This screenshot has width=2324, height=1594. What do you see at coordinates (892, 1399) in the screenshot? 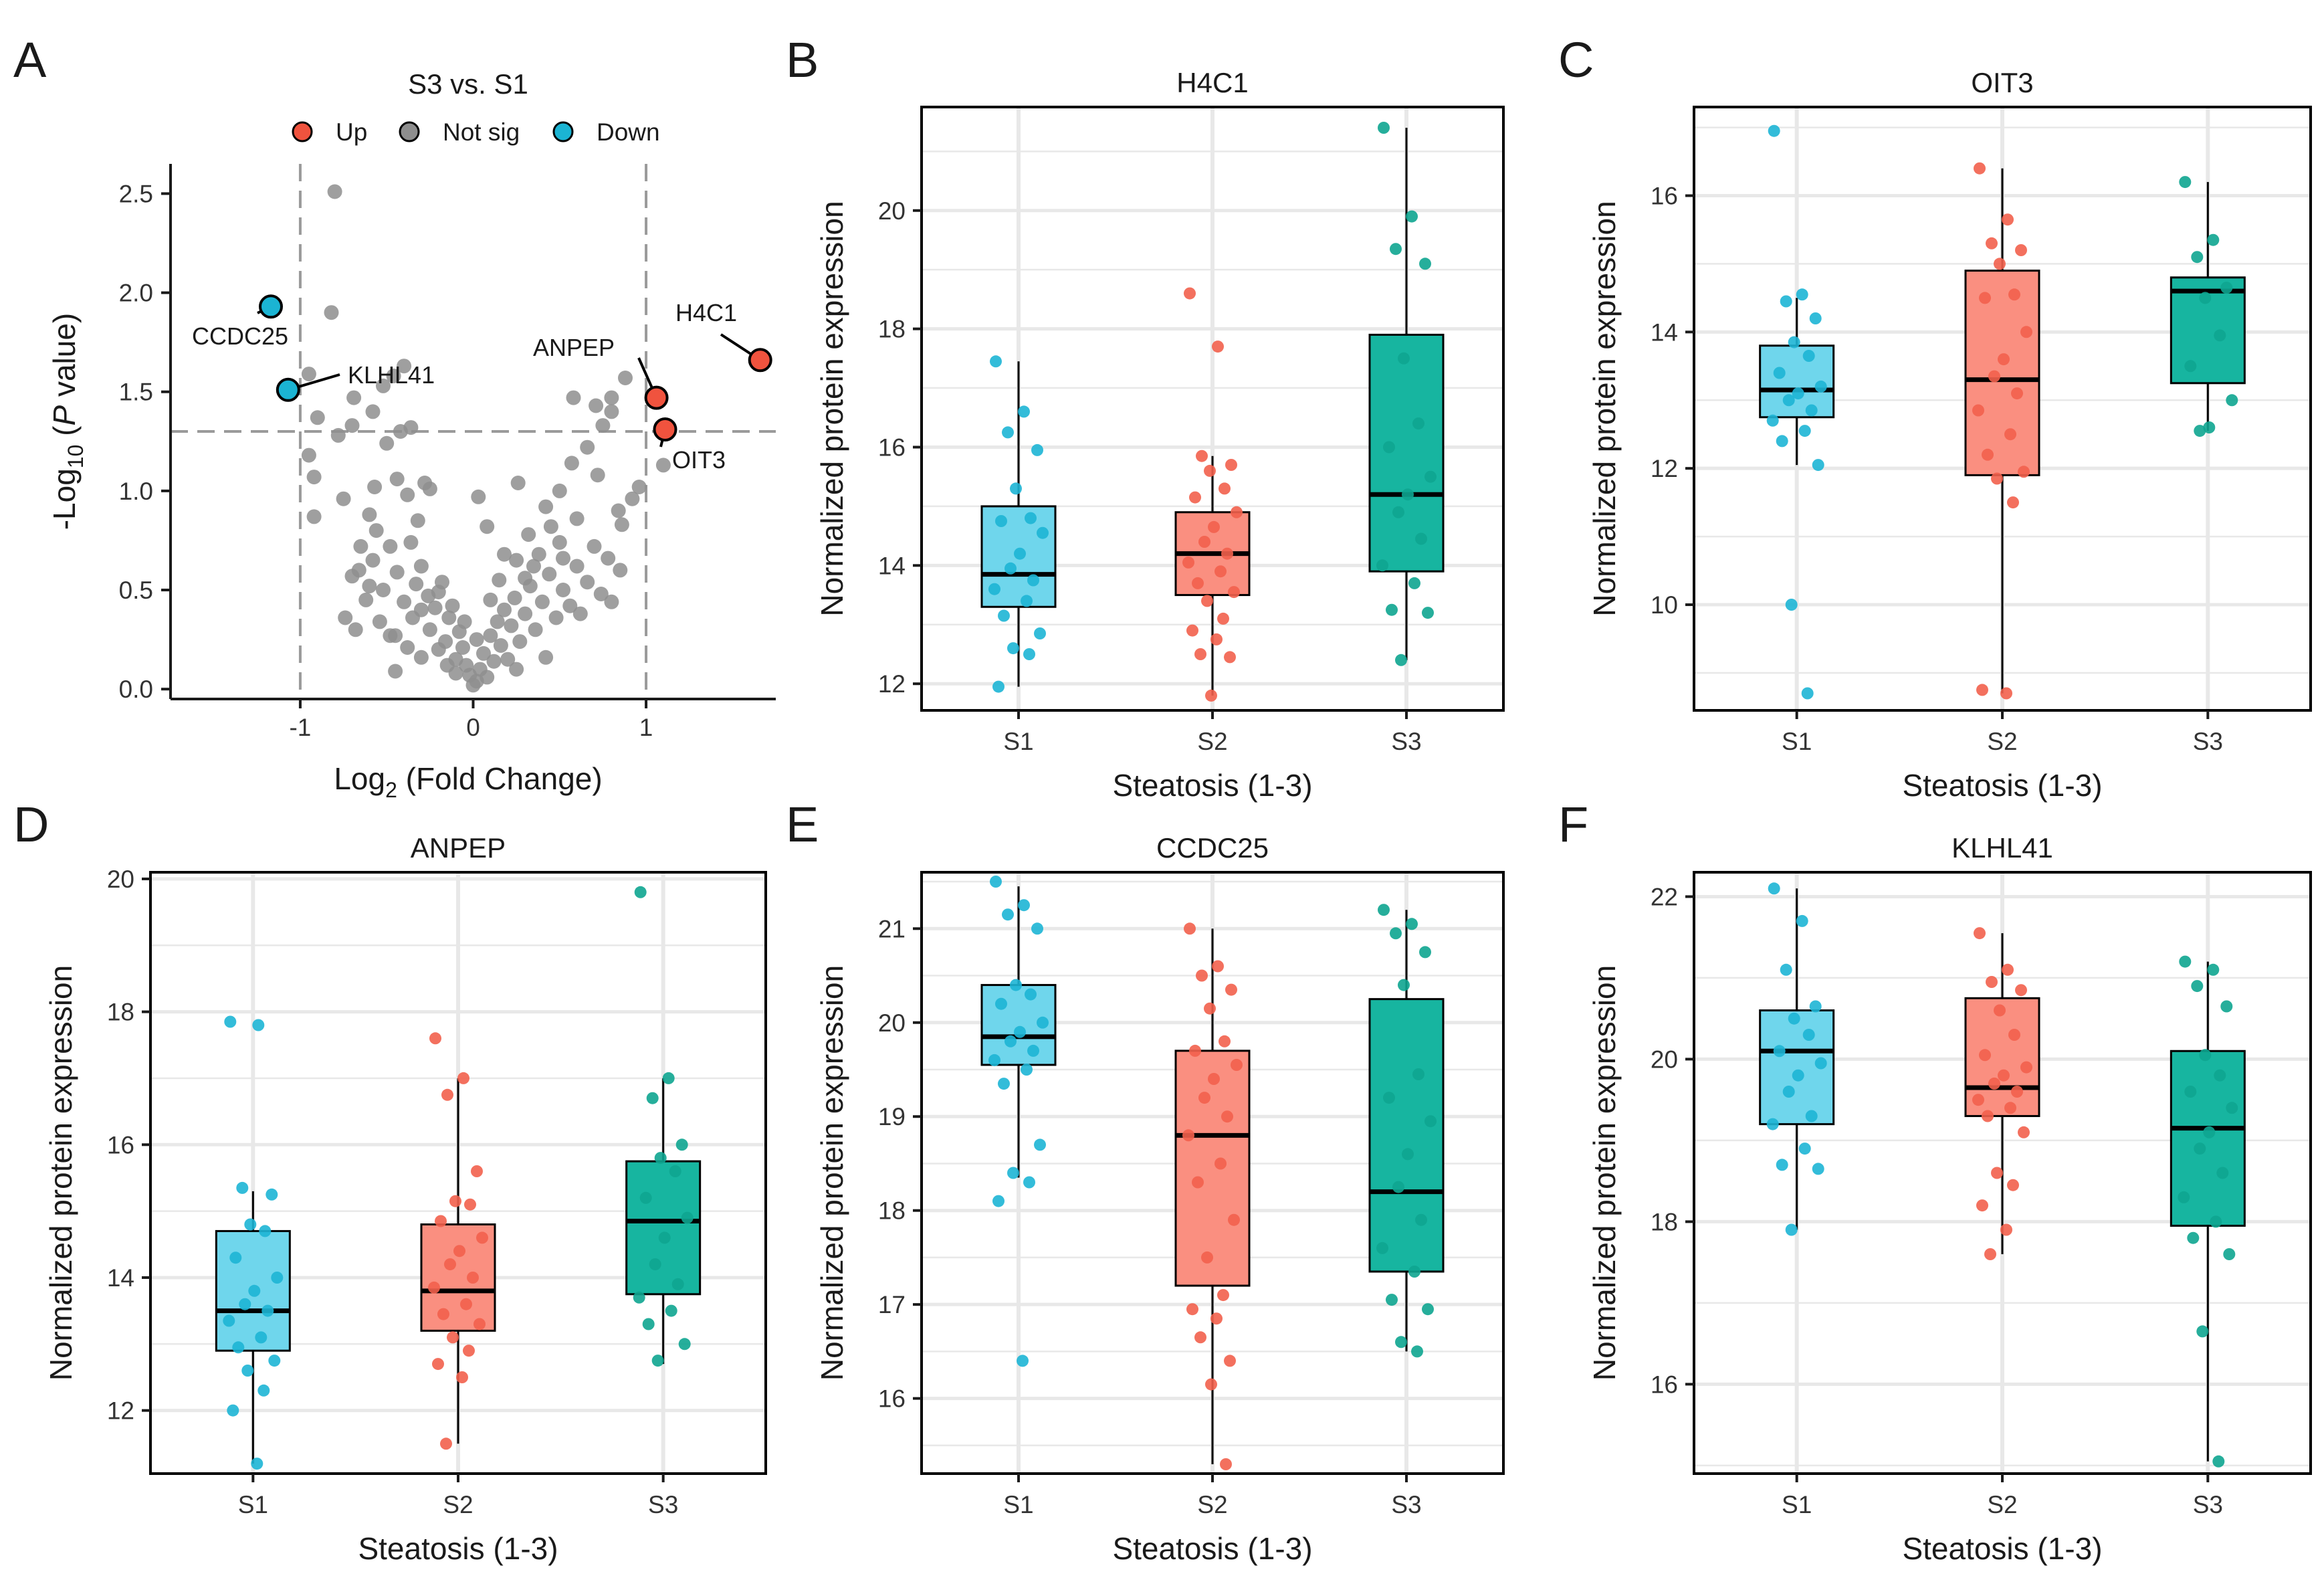
I see `y-tick-label: 16` at bounding box center [892, 1399].